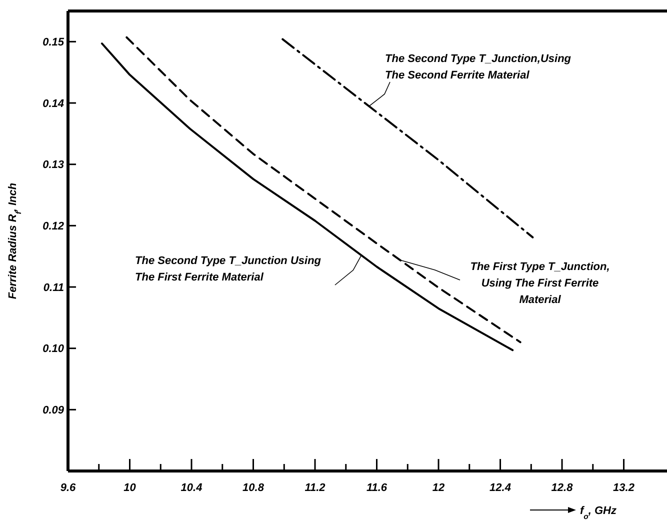  Describe the element at coordinates (53, 288) in the screenshot. I see `y-tick-label: 0.11` at that location.